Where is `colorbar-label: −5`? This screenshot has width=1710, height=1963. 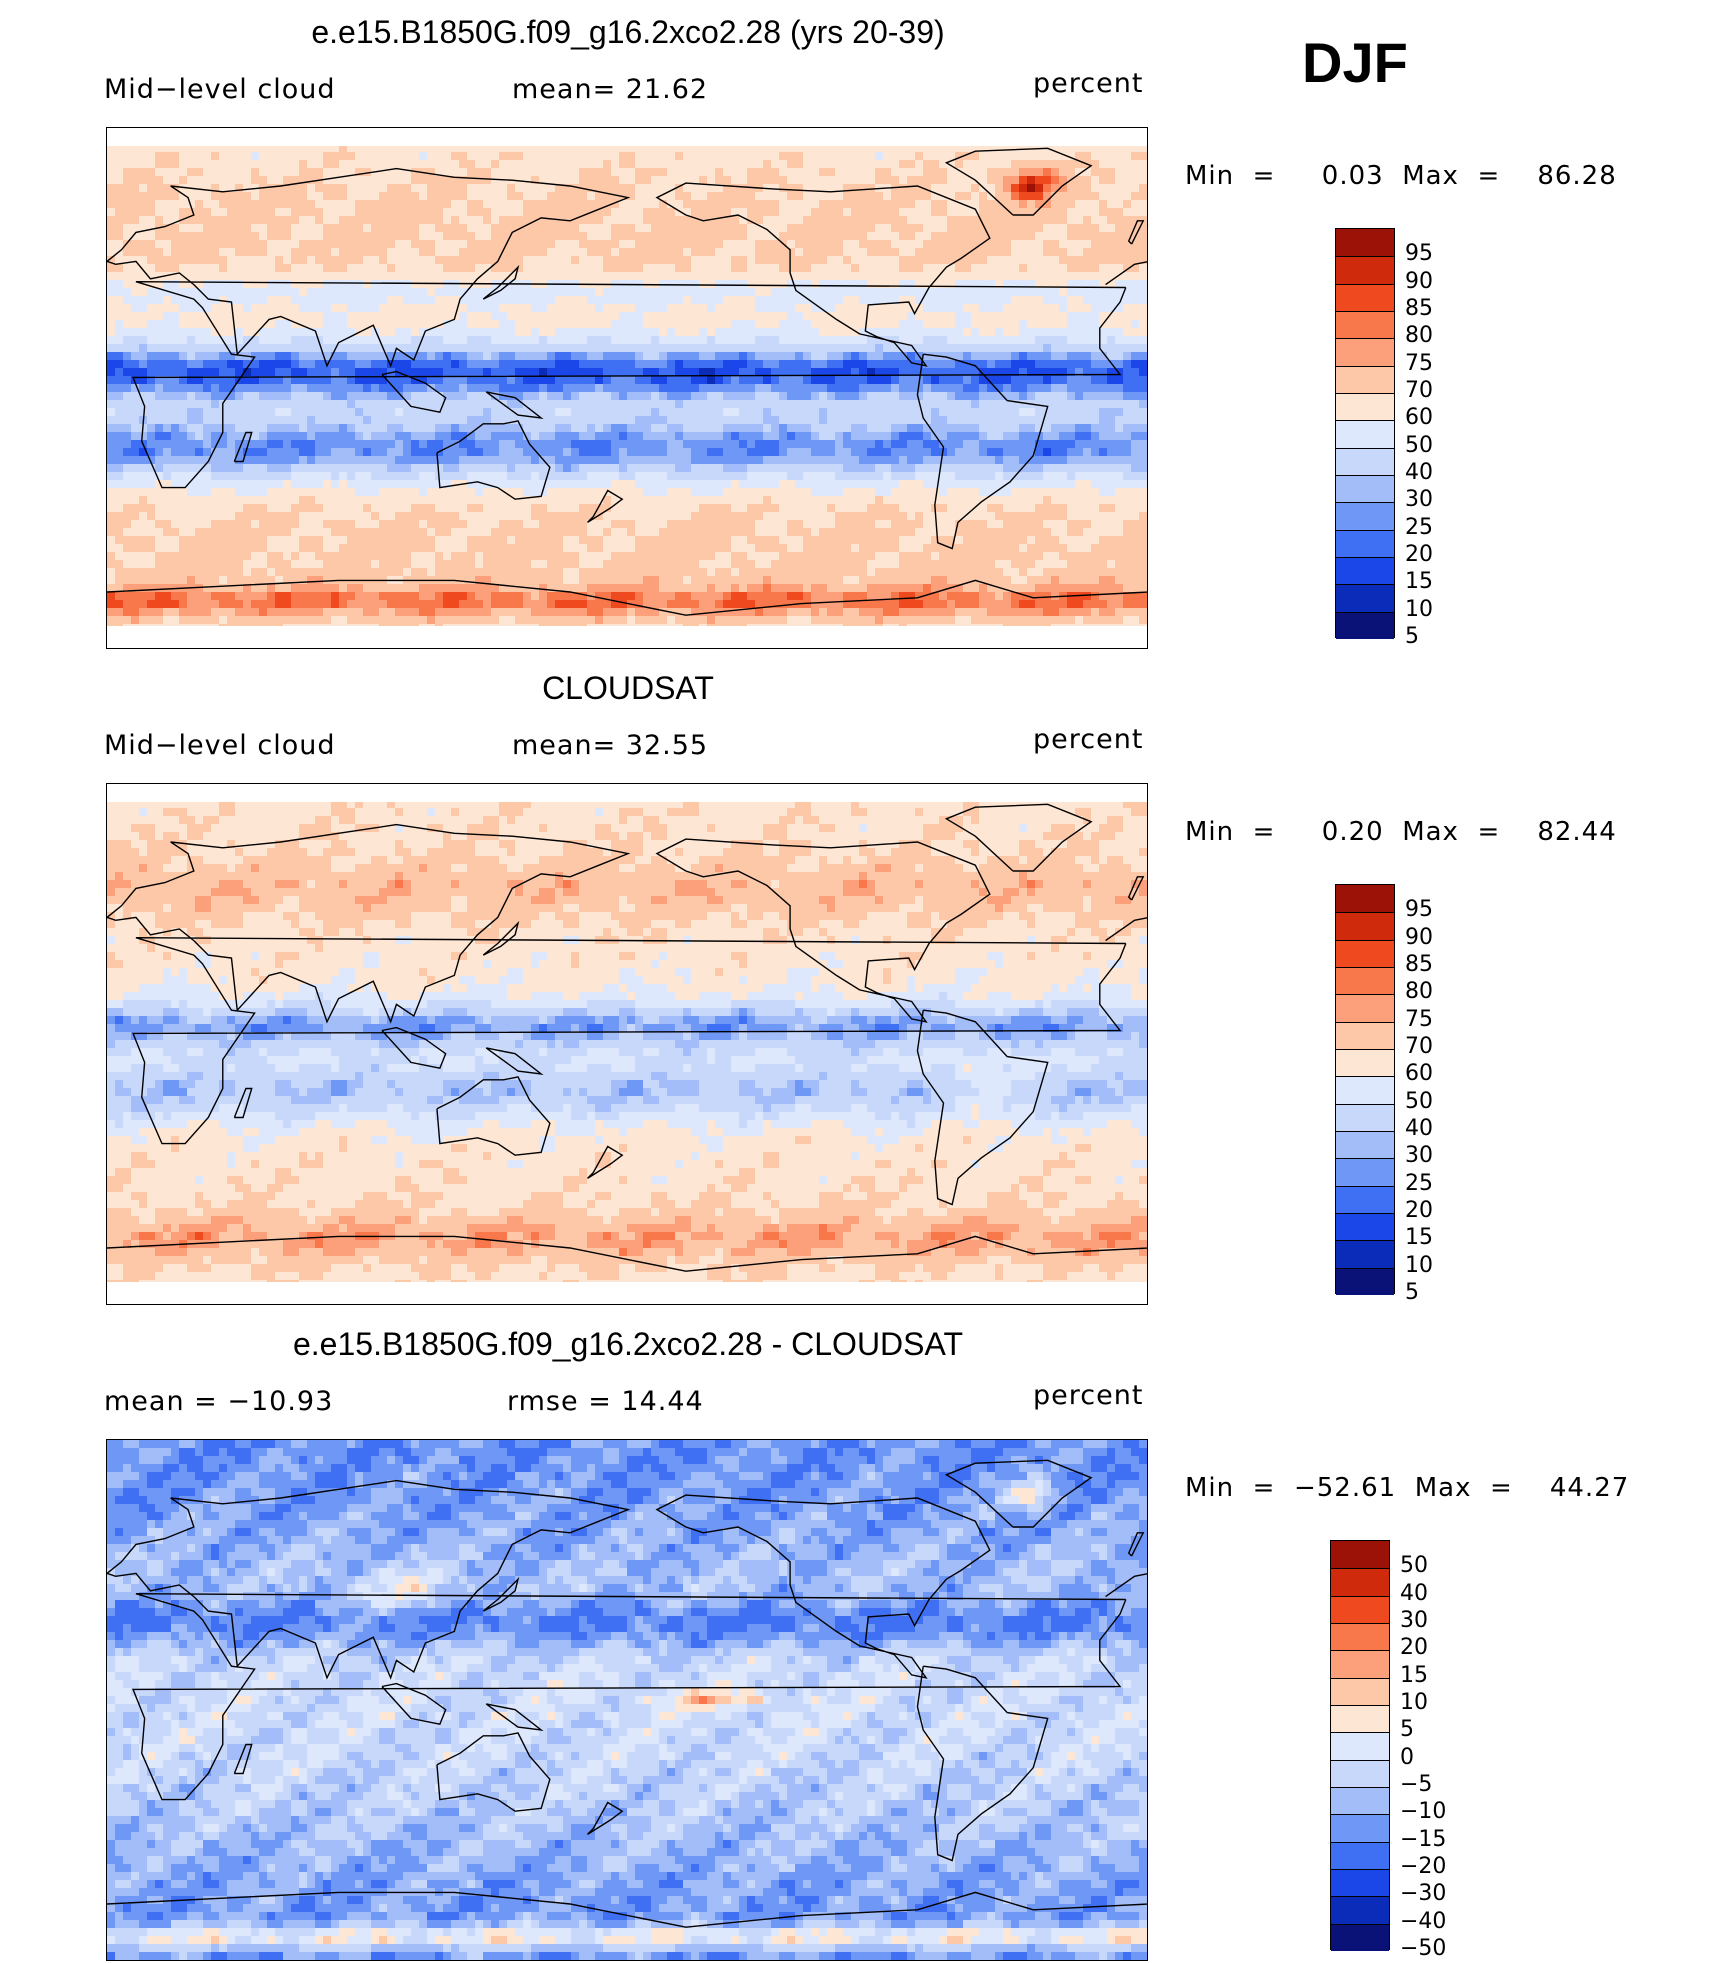 colorbar-label: −5 is located at coordinates (1416, 1784).